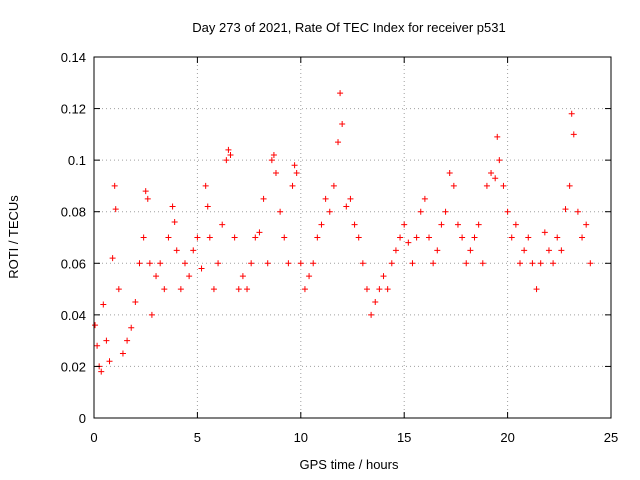 This screenshot has width=640, height=480. Describe the element at coordinates (349, 464) in the screenshot. I see `x-axis-label: GPS time / hours` at that location.